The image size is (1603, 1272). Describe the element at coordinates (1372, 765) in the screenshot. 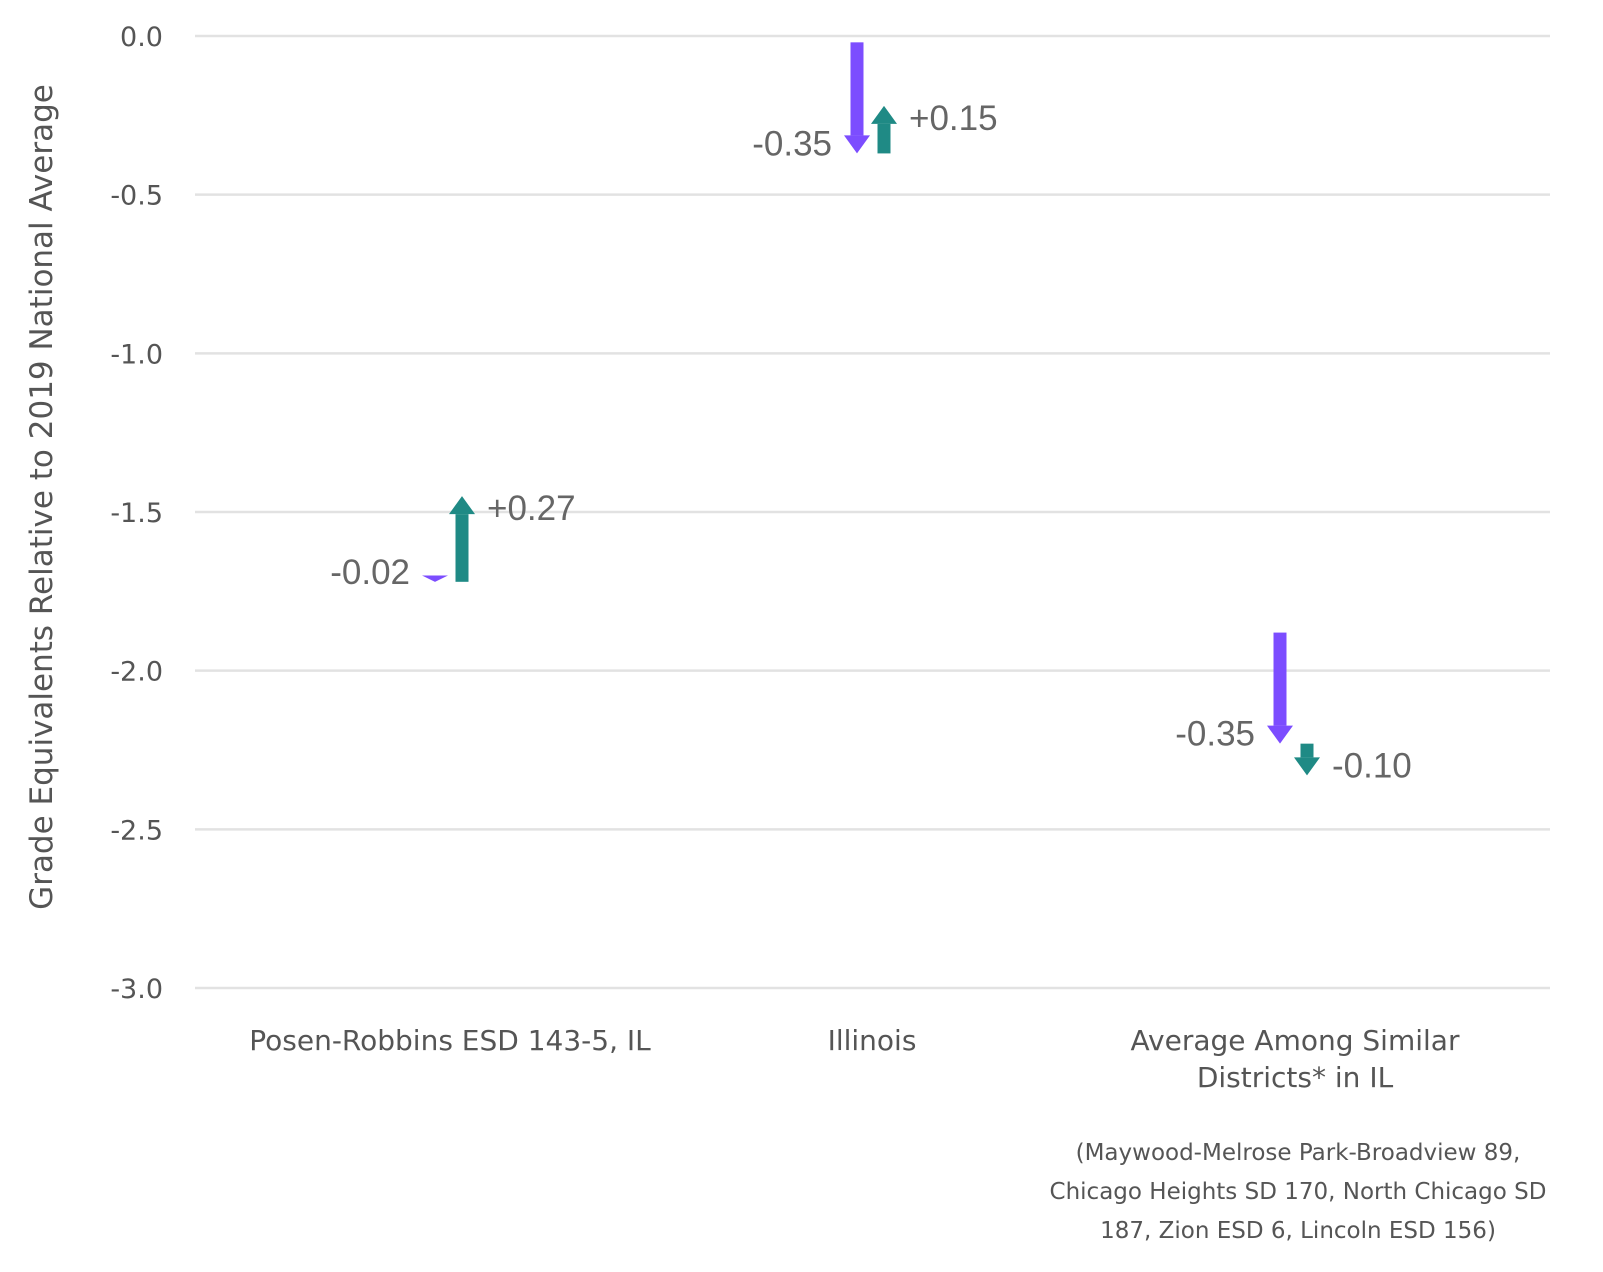

I see `data-label: -0.10` at that location.